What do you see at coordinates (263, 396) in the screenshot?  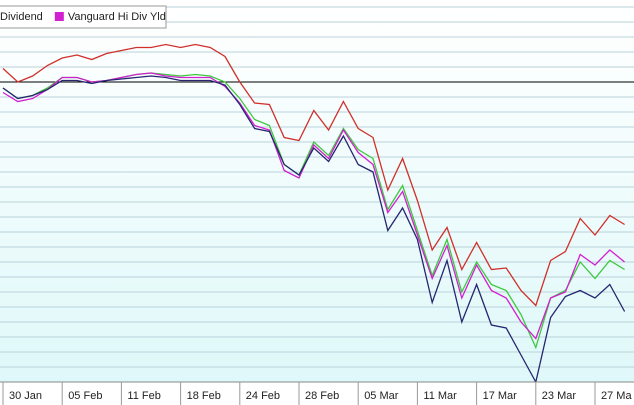 I see `x-tick-label: 24 Feb` at bounding box center [263, 396].